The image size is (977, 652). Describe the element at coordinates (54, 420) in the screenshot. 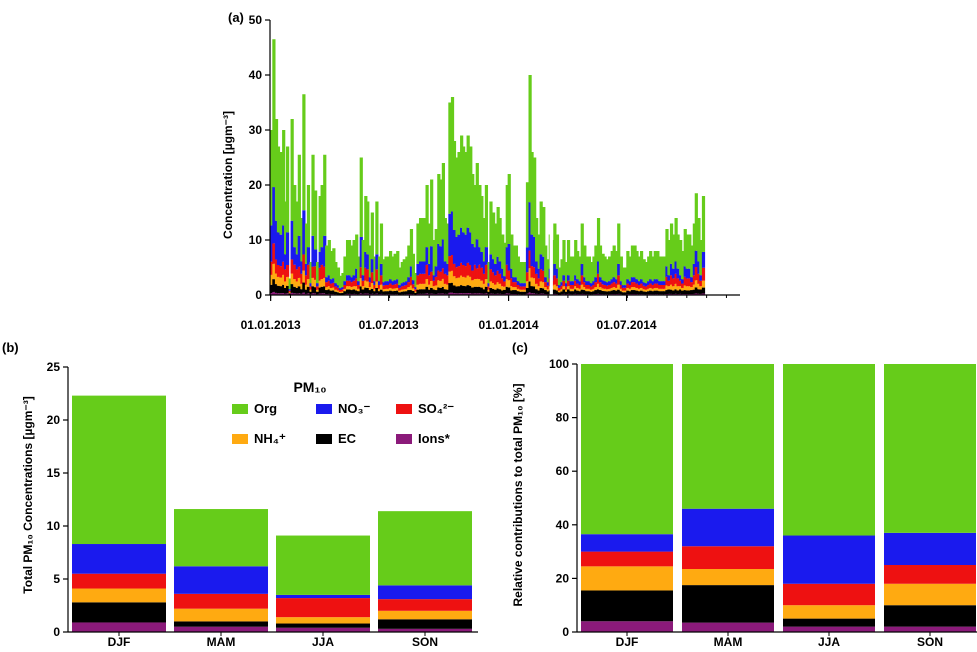

I see `ytick-label: 20` at that location.